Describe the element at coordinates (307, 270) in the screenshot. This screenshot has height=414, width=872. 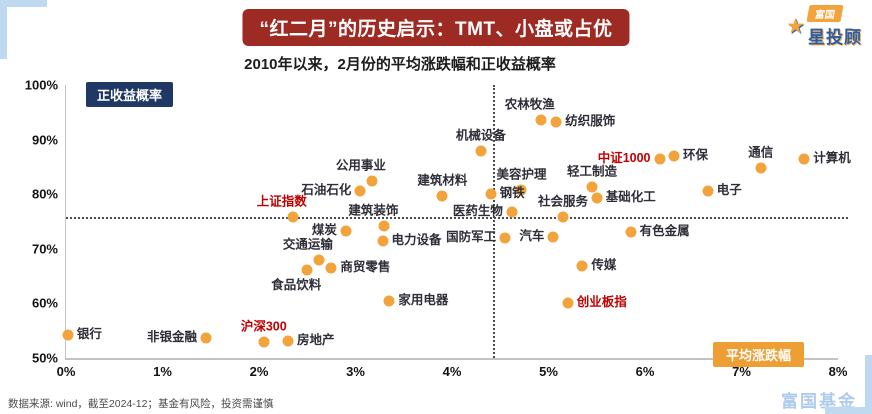
I see `data-point-食品饮料` at that location.